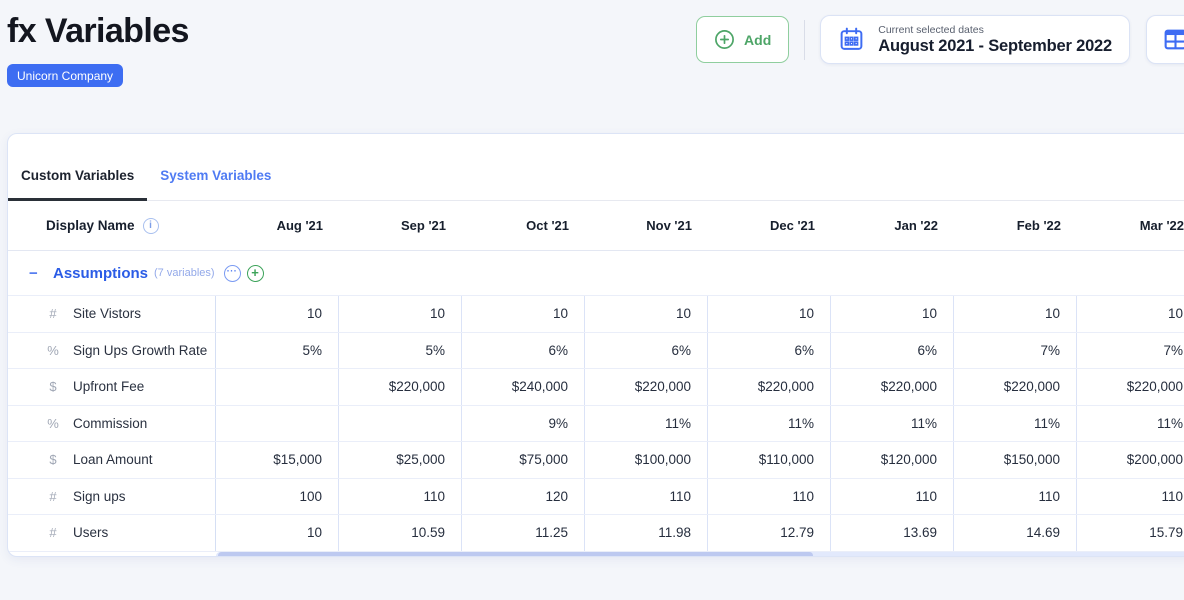 Image resolution: width=1184 pixels, height=600 pixels. I want to click on table-row: # Sign ups 100 110 120 110 110 110 110 110, so click(596, 496).